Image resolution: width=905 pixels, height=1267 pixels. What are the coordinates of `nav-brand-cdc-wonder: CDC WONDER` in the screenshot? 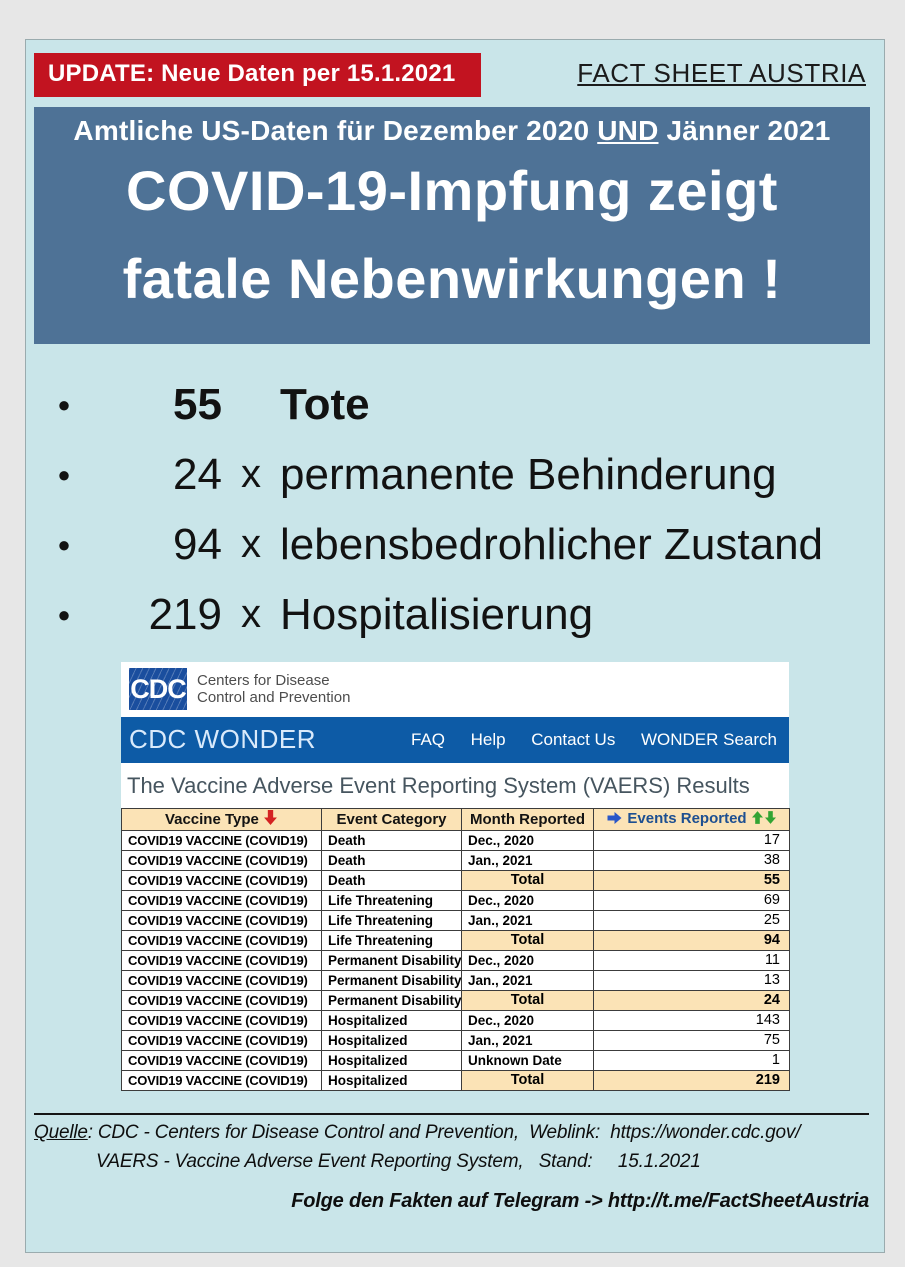 It's located at (222, 739).